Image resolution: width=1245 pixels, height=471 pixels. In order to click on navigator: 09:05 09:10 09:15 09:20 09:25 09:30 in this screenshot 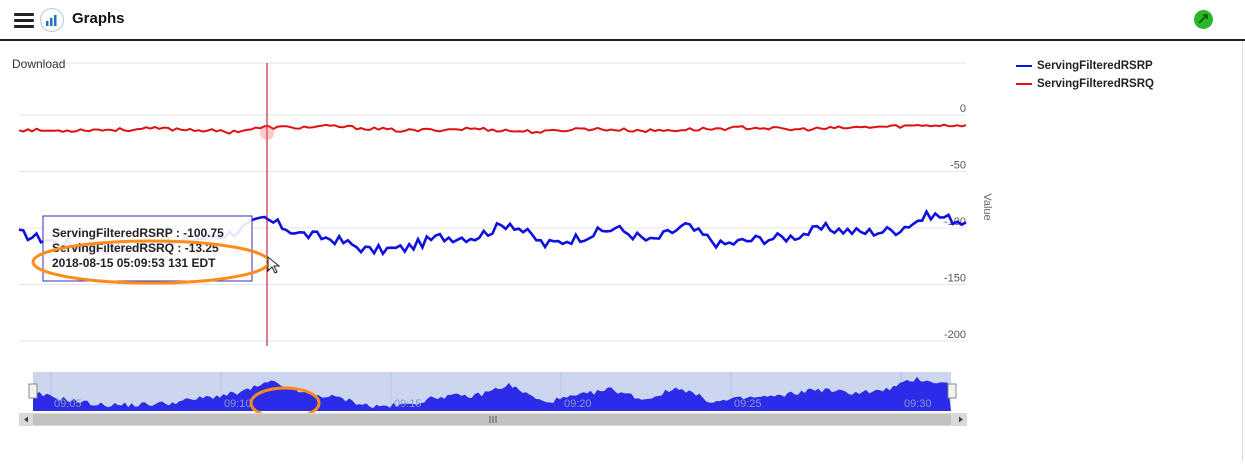, I will do `click(492, 396)`.